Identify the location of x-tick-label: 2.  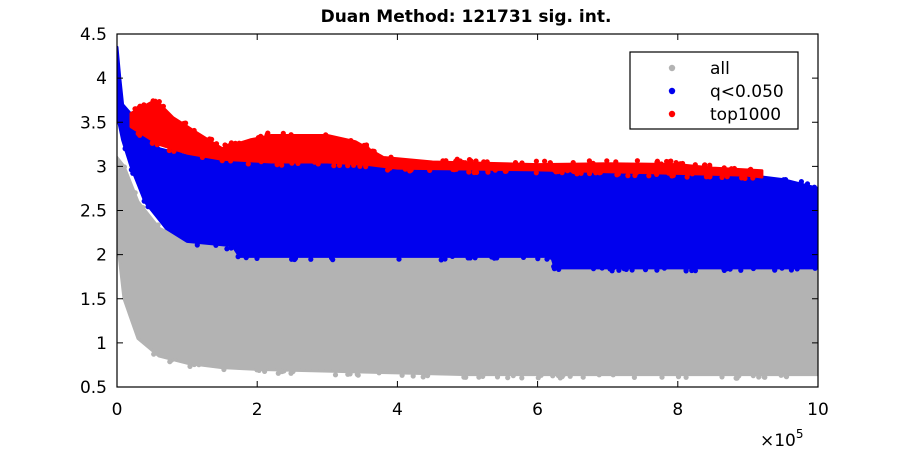
(257, 410).